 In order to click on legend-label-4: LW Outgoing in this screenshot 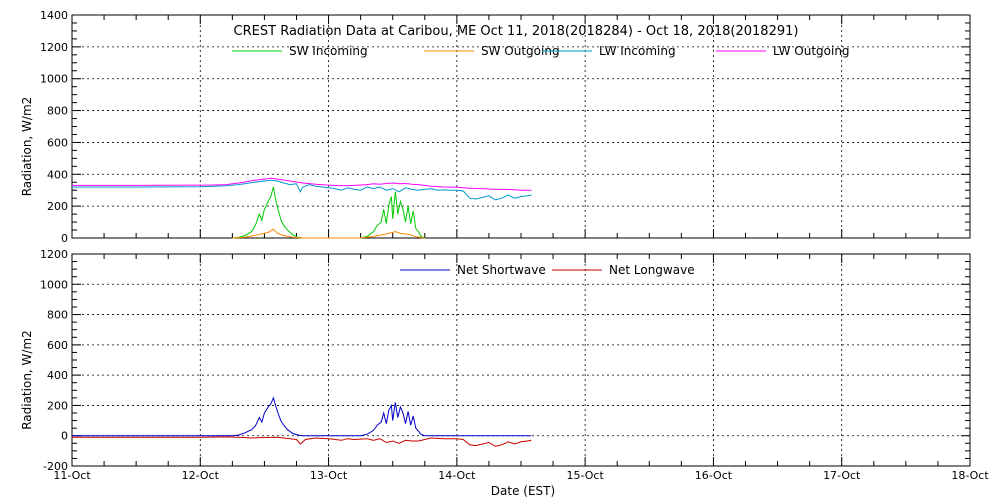, I will do `click(811, 51)`.